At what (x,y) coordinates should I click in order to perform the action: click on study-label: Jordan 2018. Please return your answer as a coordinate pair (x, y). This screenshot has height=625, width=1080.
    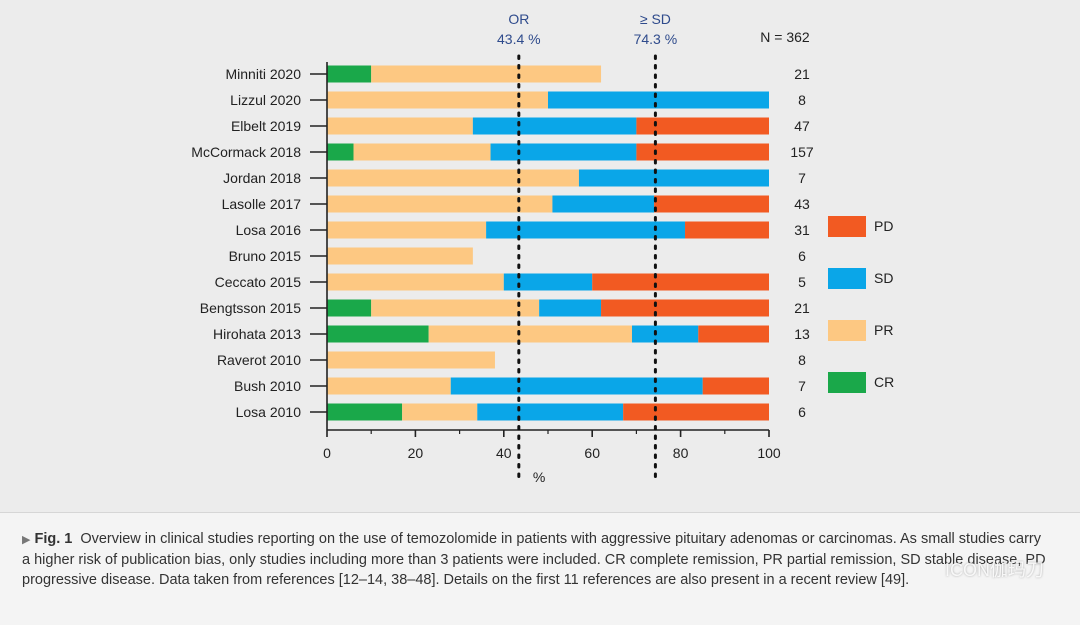
    Looking at the image, I should click on (262, 178).